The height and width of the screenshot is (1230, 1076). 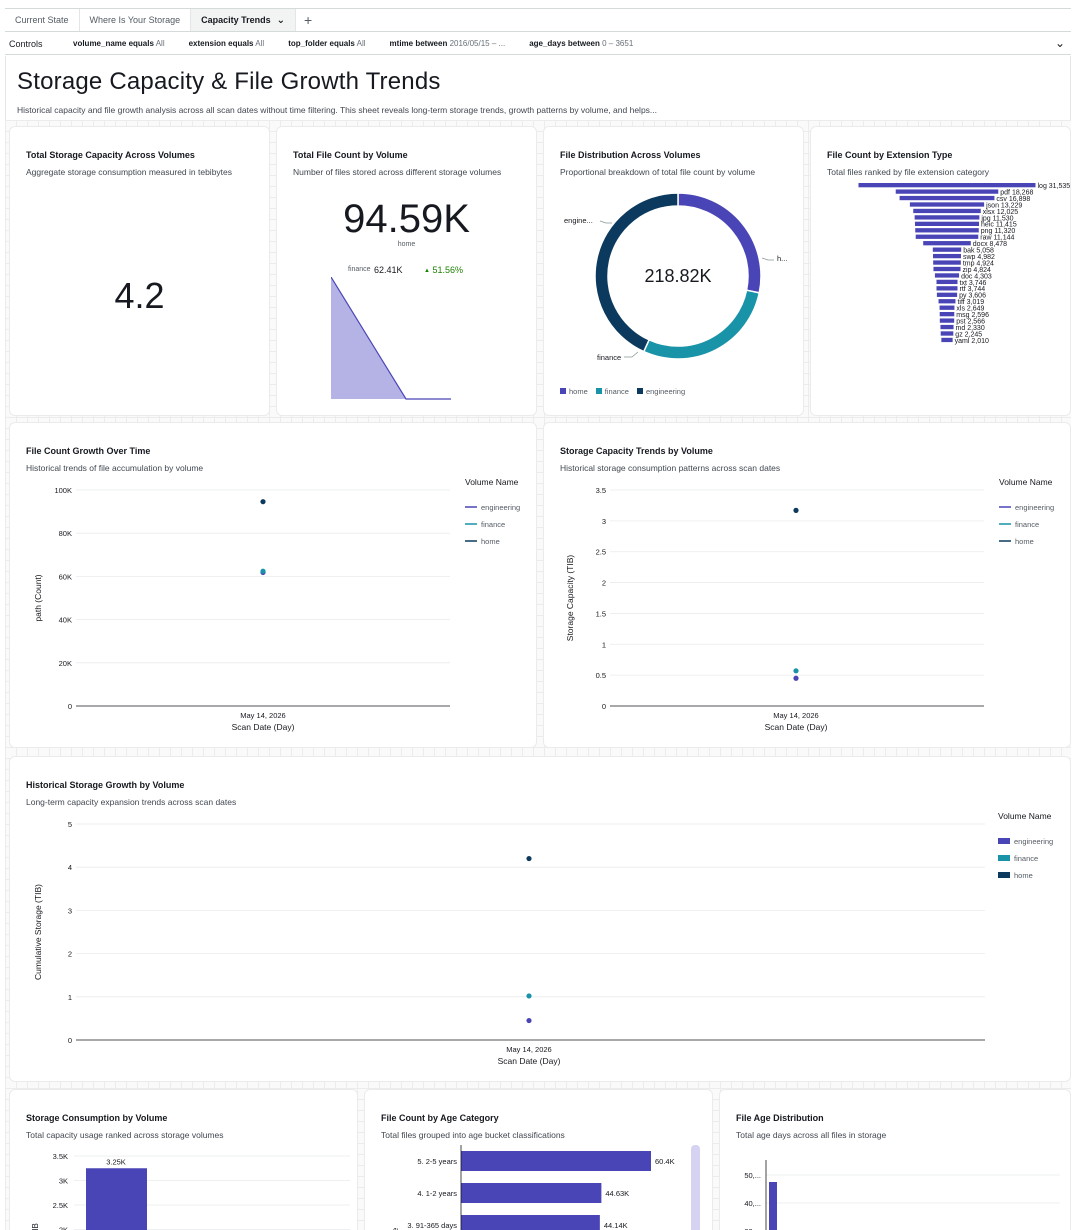 I want to click on funnel-label: csv 16,898, so click(x=1013, y=199).